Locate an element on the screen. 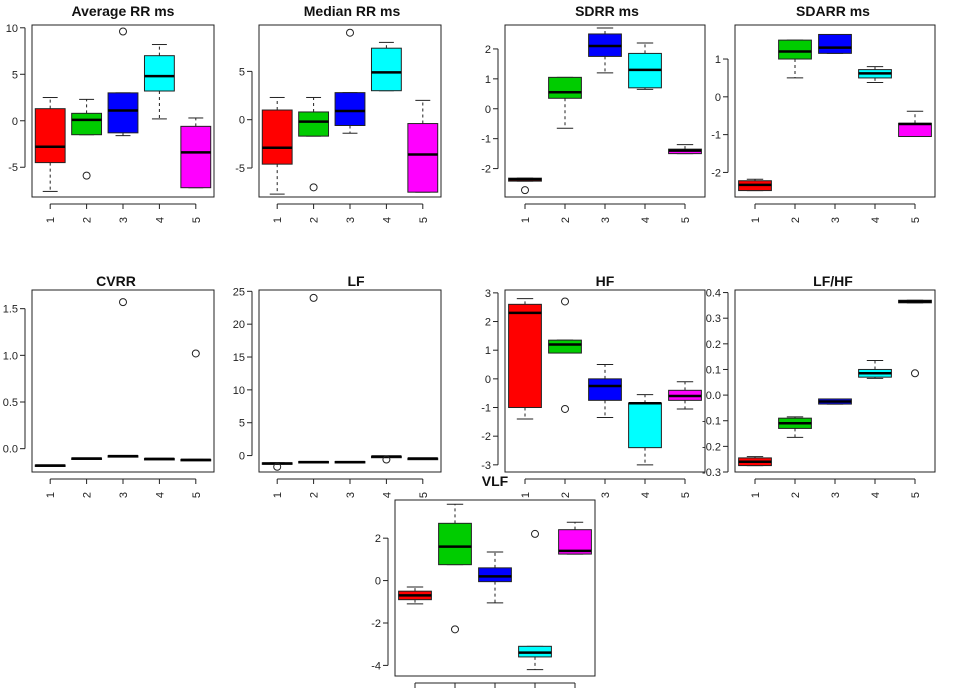  y-tick-label: 15 is located at coordinates (239, 358).